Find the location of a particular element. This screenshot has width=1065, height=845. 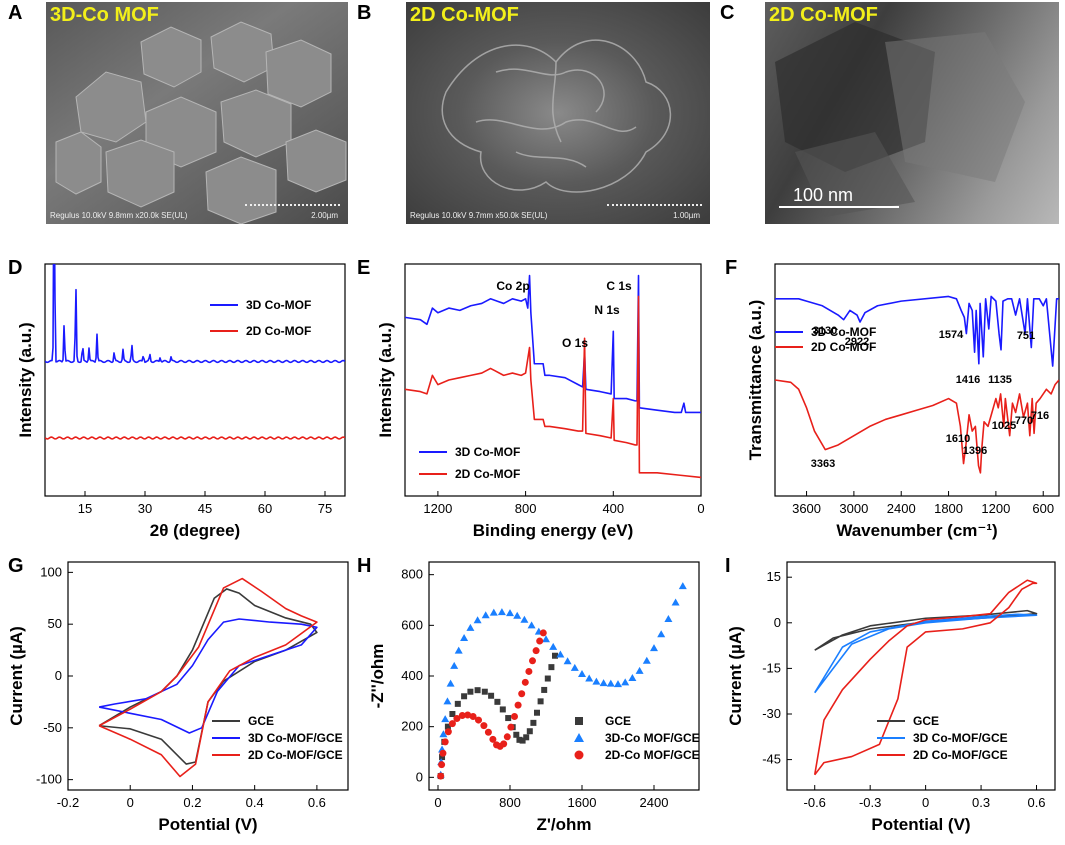

sem-info: Regulus 10.0kV 9.8mm x20.0k SE(UL) is located at coordinates (119, 215).